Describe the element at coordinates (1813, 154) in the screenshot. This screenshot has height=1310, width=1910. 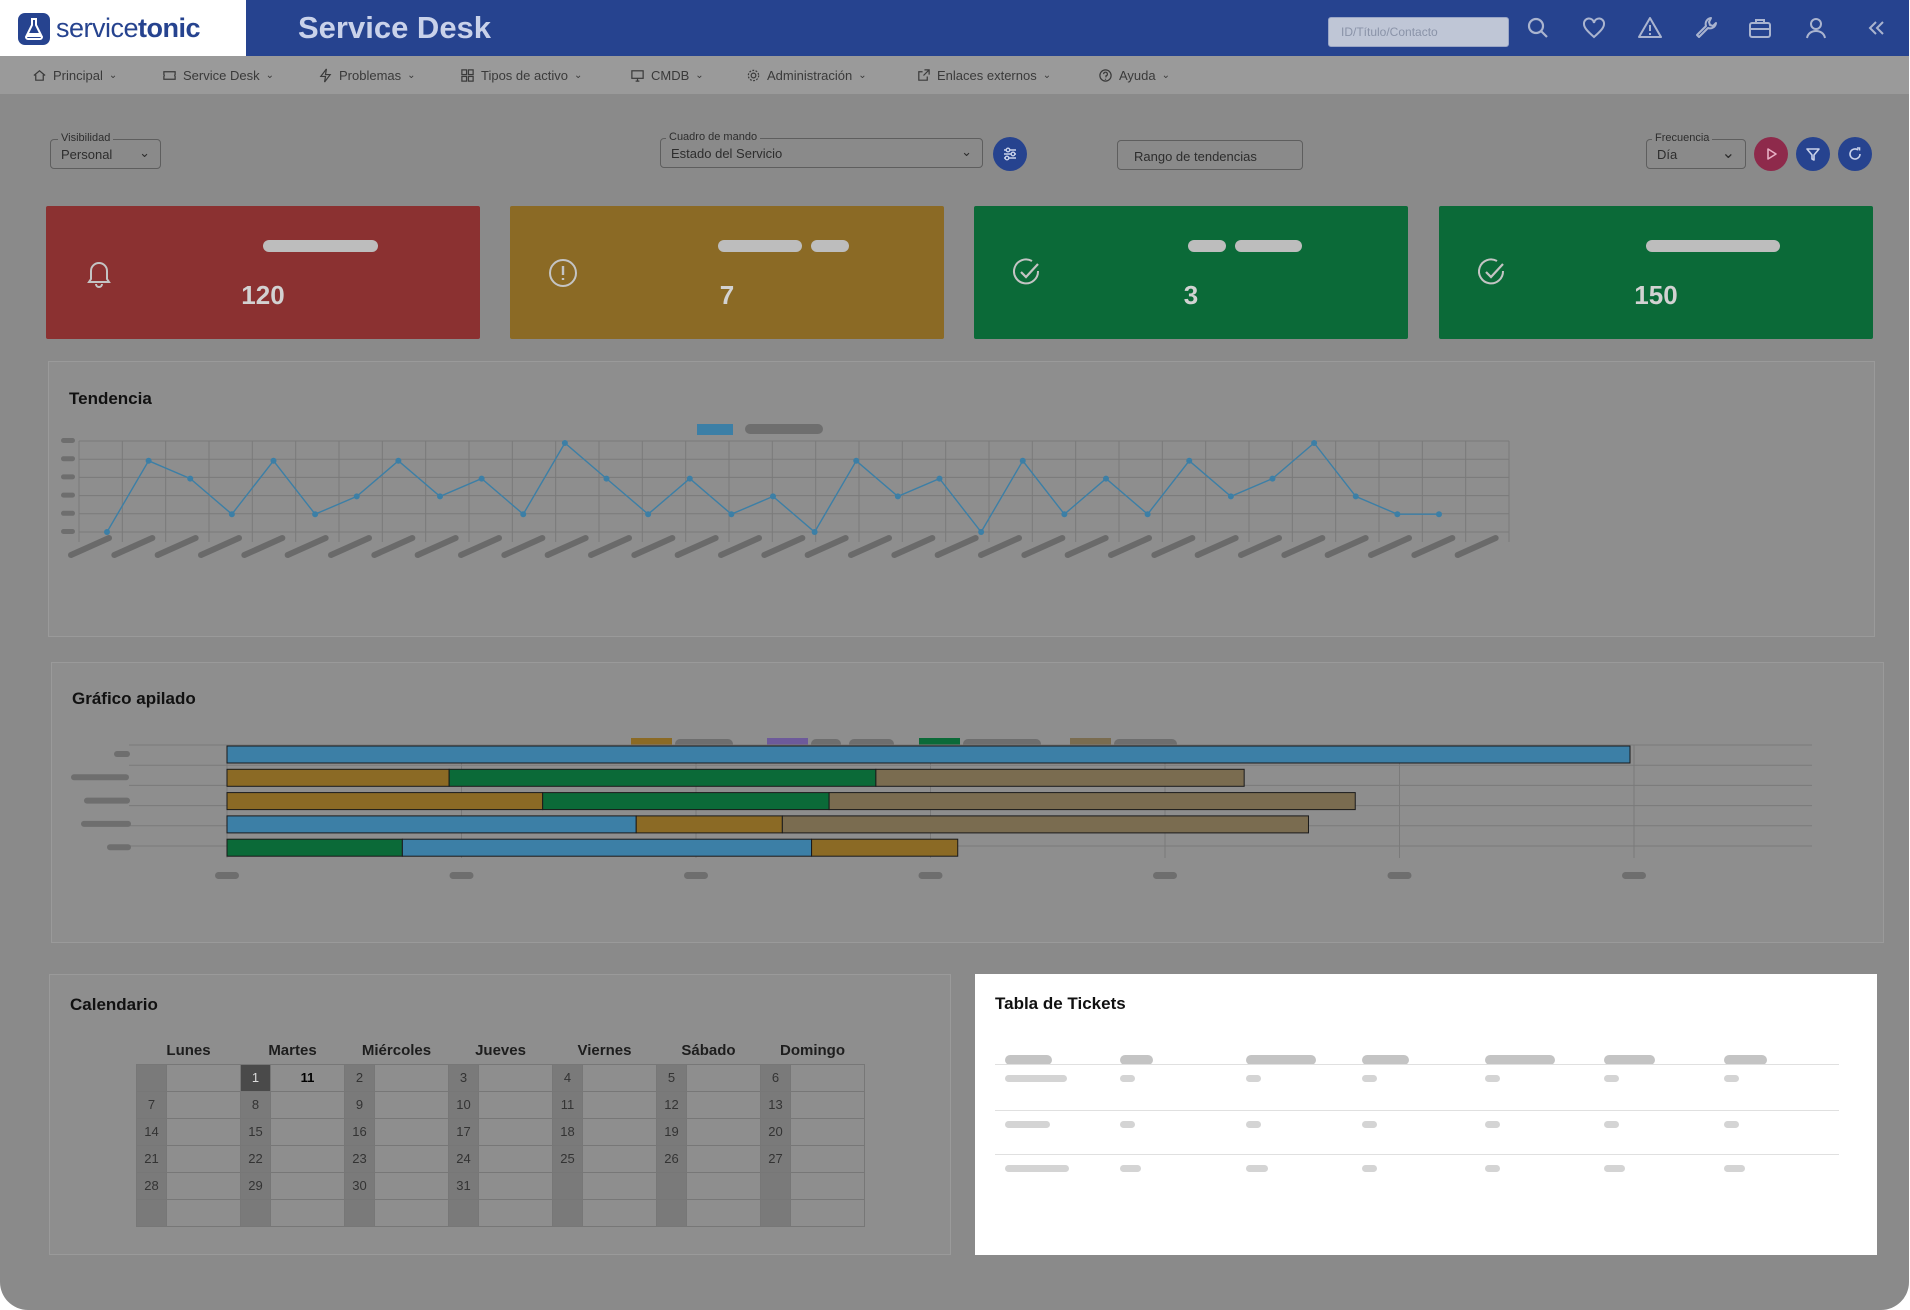
I see `filter-button` at that location.